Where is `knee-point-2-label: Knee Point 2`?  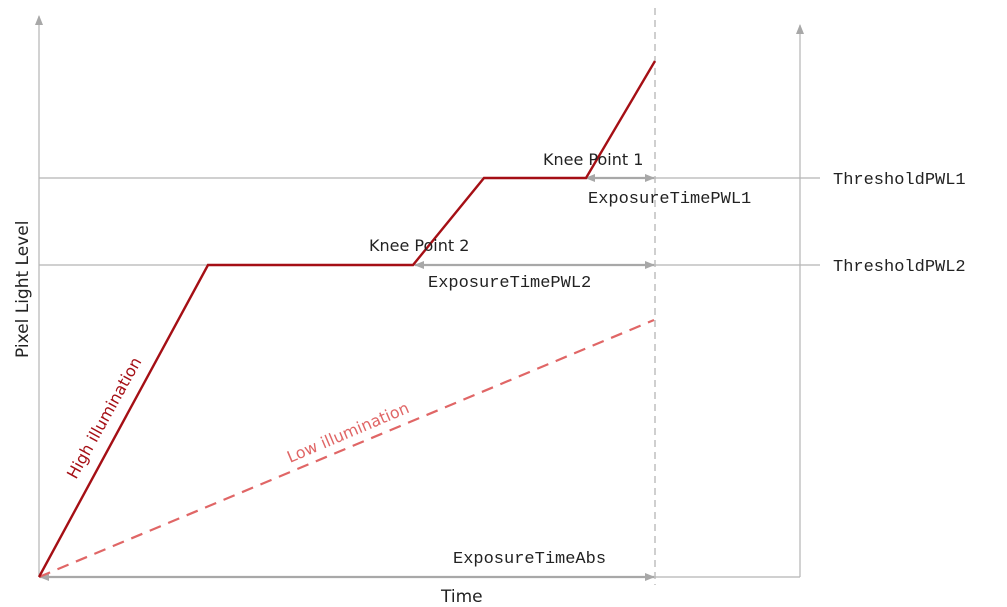 knee-point-2-label: Knee Point 2 is located at coordinates (419, 245).